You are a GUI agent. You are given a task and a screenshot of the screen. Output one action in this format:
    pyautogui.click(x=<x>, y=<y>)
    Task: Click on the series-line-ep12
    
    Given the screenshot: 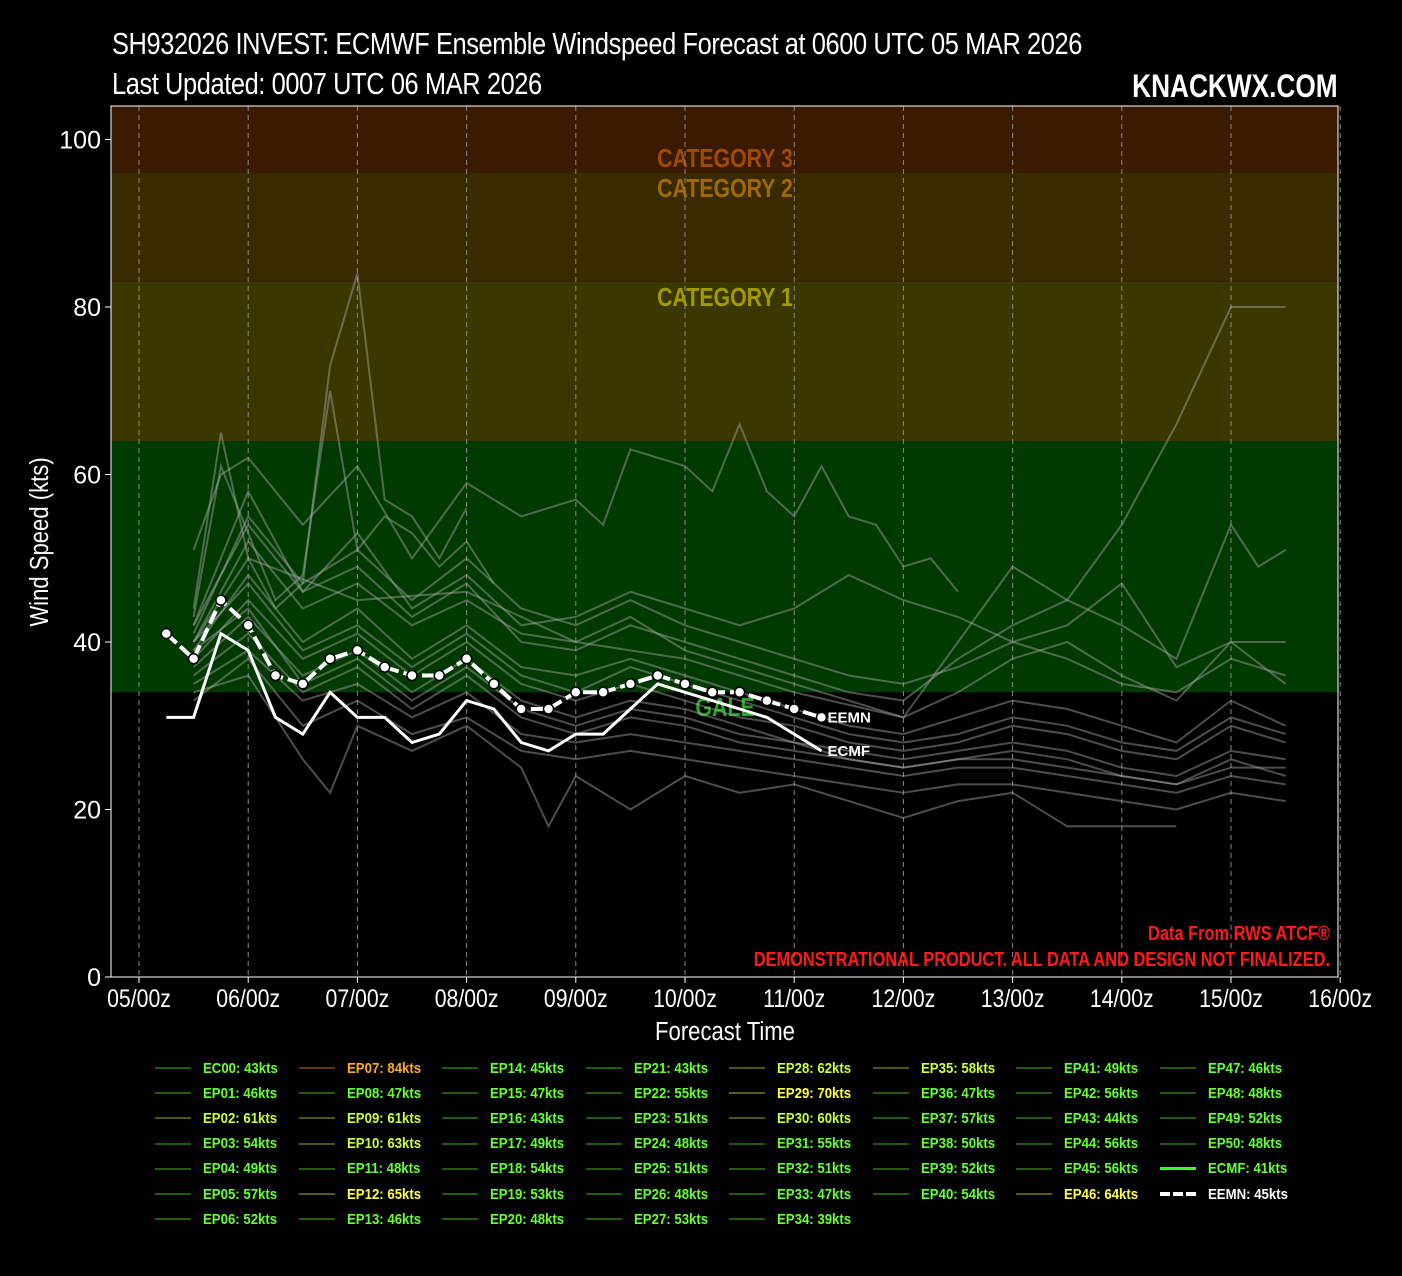 What is the action you would take?
    pyautogui.click(x=575, y=507)
    